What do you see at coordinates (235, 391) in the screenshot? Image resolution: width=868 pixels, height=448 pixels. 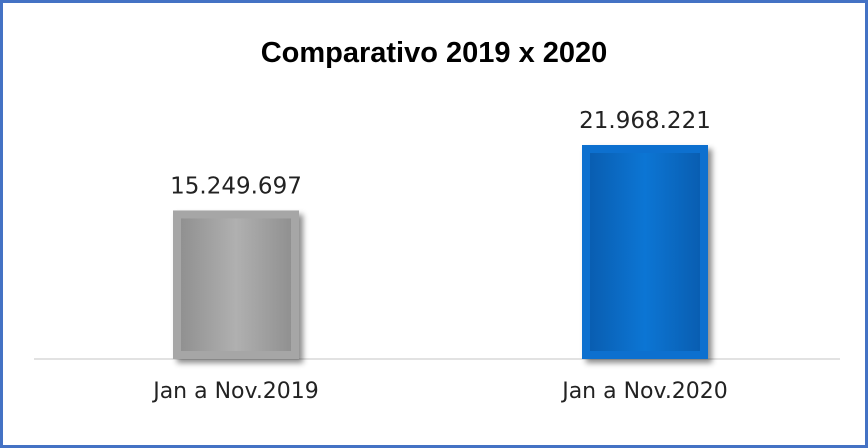 I see `category-label-1: Jan a Nov.2019` at bounding box center [235, 391].